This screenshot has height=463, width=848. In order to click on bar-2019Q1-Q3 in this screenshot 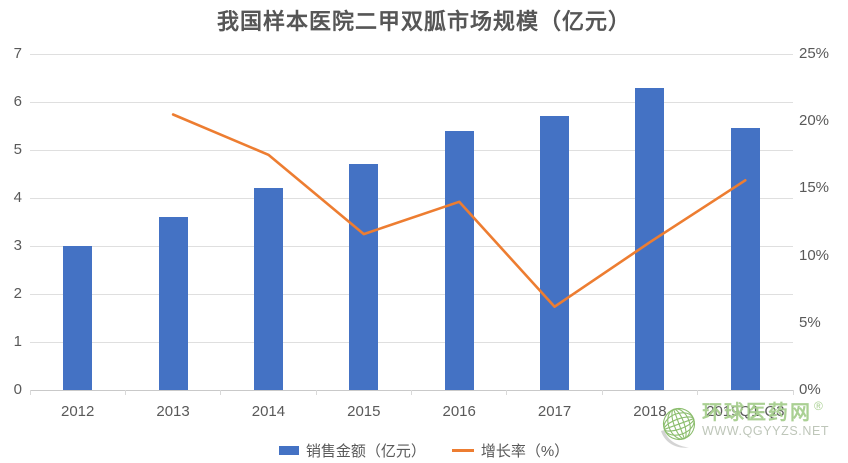, I will do `click(745, 259)`.